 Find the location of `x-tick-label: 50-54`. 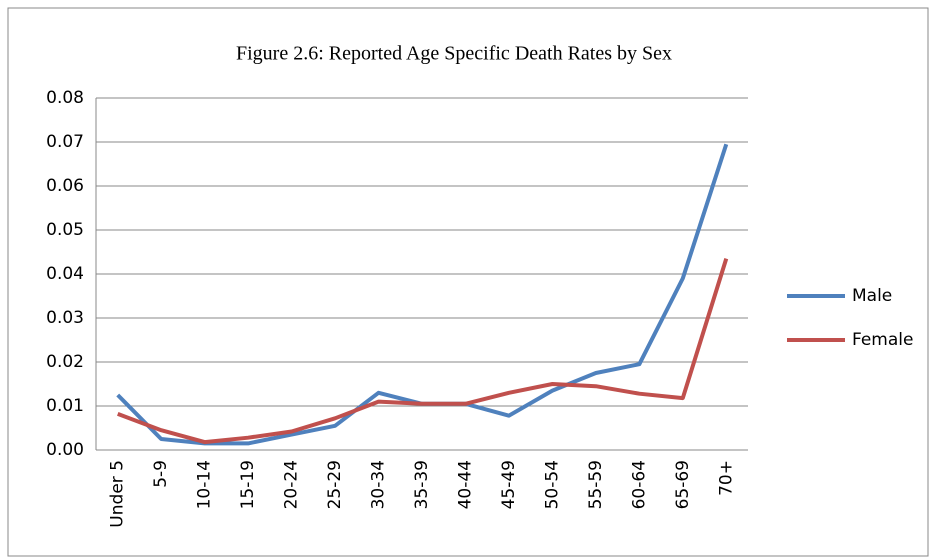

x-tick-label: 50-54 is located at coordinates (552, 484).